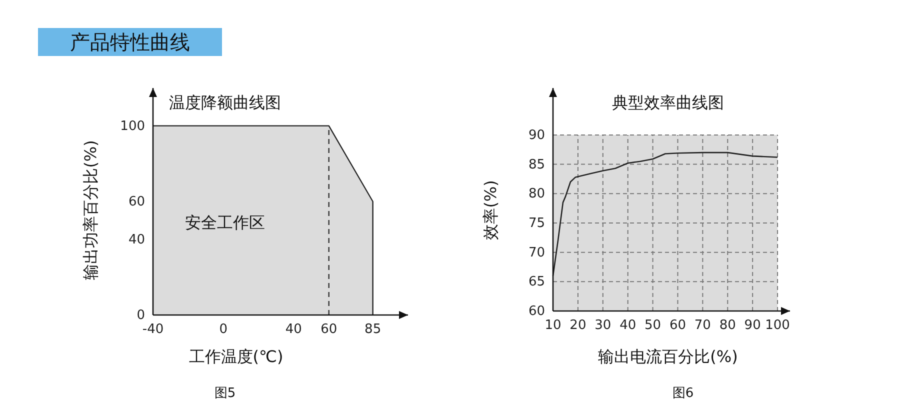 This screenshot has height=410, width=900. Describe the element at coordinates (236, 356) in the screenshot. I see `x-axis-title: 工作温度(℃)` at that location.